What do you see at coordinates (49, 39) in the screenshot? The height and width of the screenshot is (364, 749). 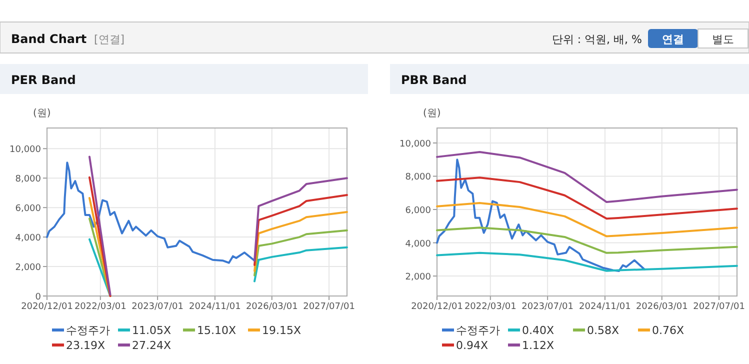 I see `text: Band Chart` at bounding box center [49, 39].